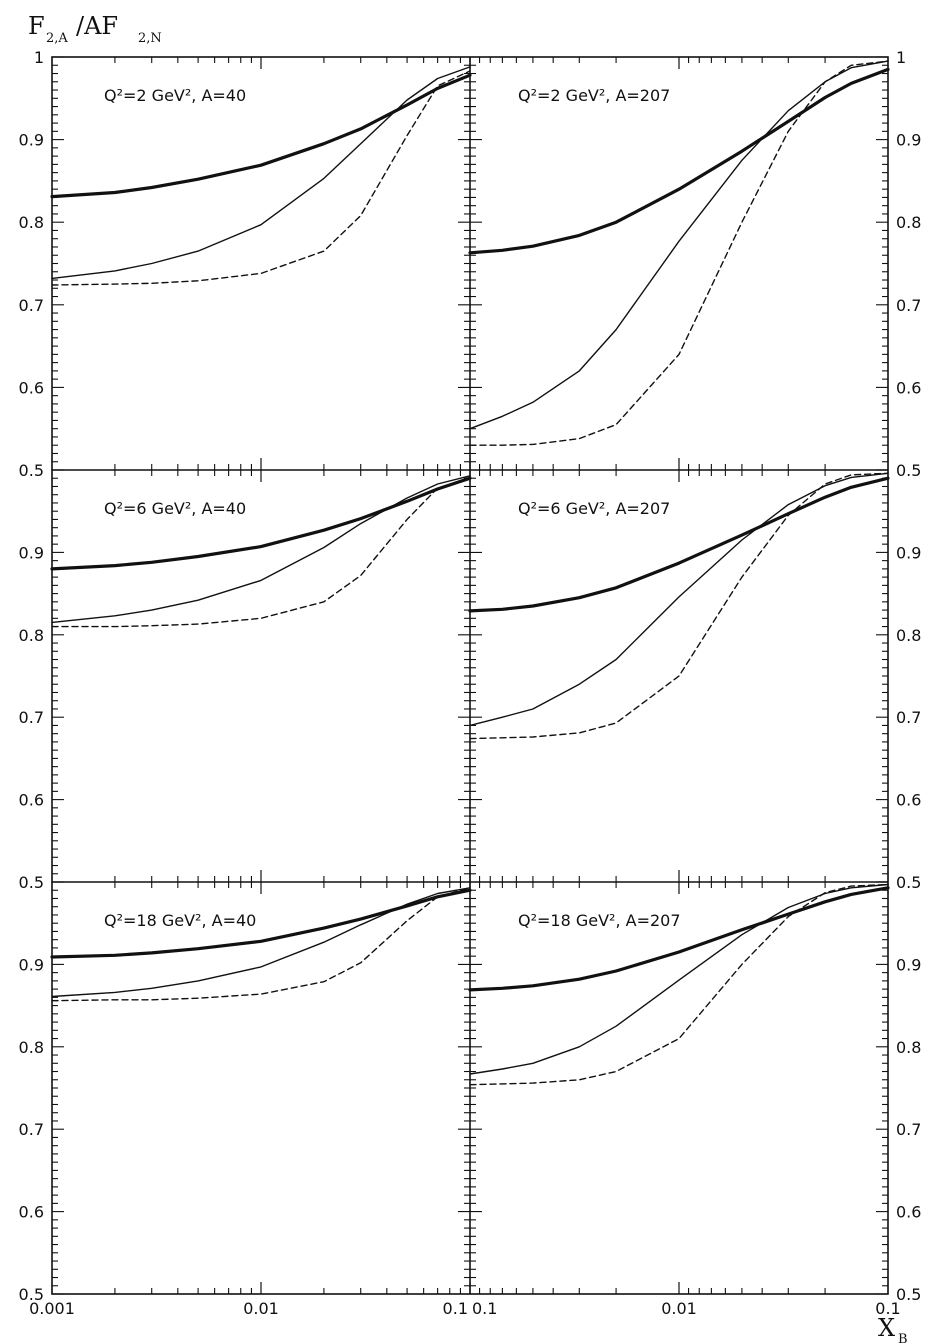 The height and width of the screenshot is (1344, 938). I want to click on y-axis-label-ratio: /AF, so click(97, 26).